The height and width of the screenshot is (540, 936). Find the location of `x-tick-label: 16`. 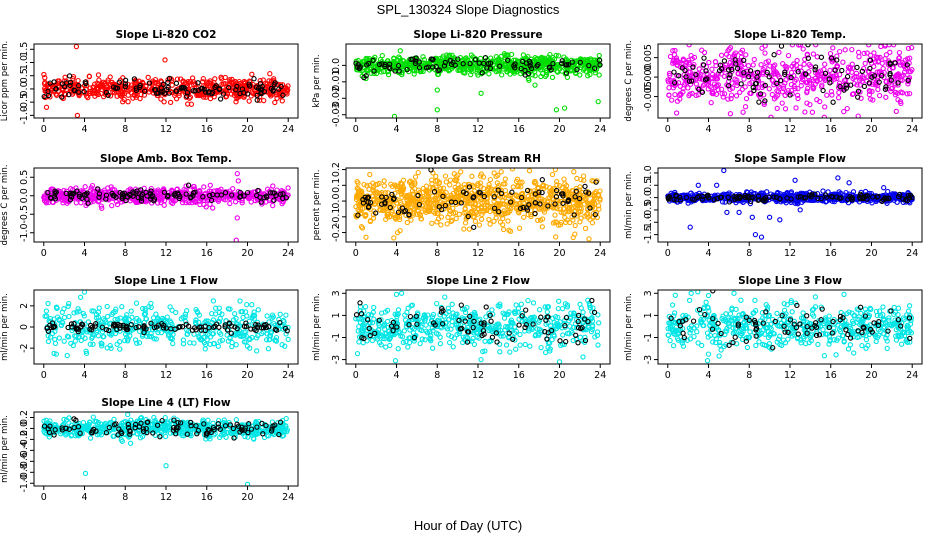

x-tick-label: 16 is located at coordinates (207, 129).